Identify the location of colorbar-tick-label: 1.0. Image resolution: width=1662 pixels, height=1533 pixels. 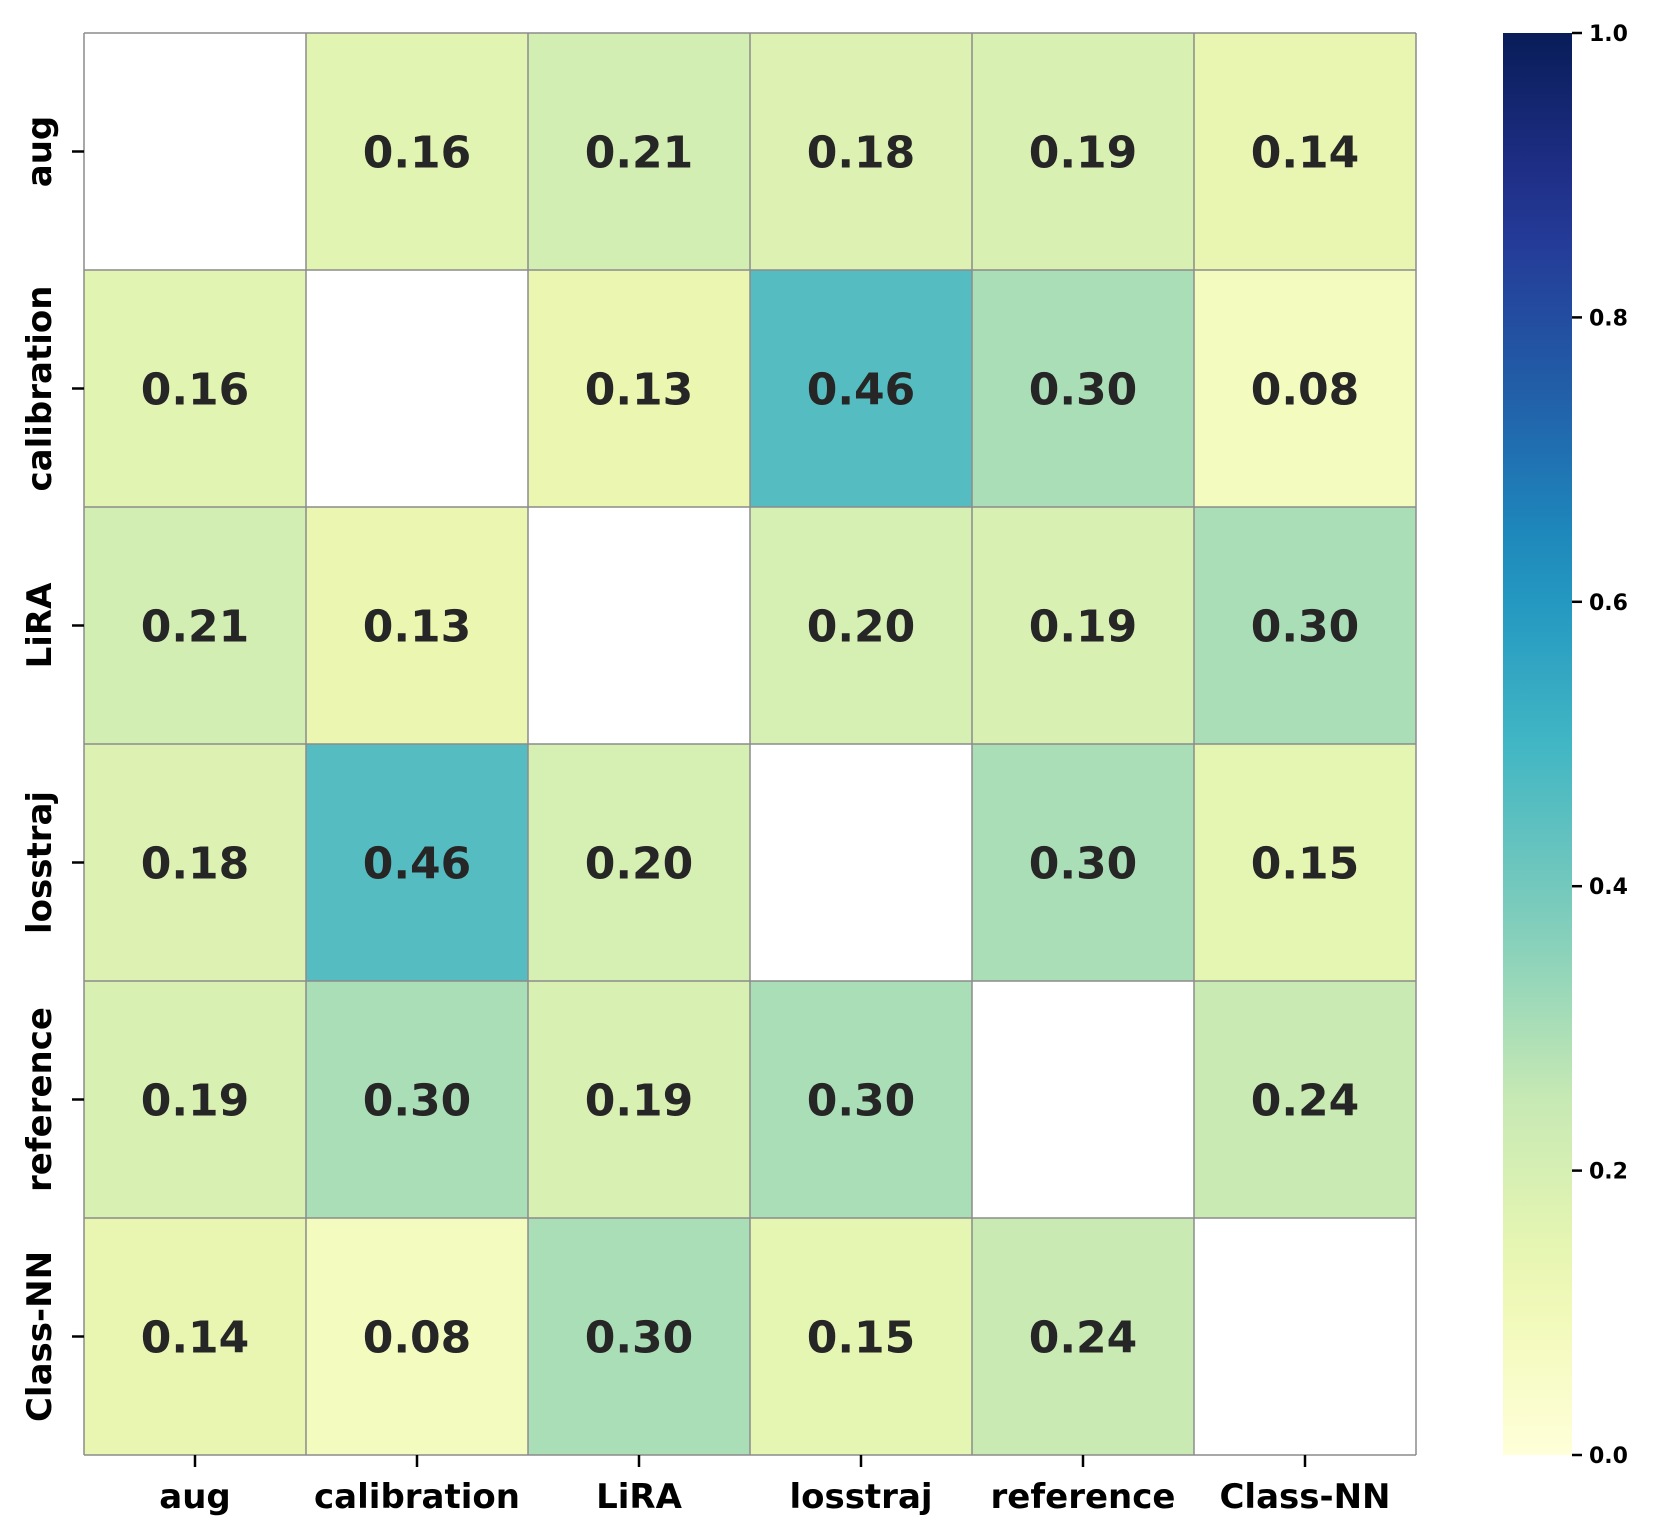
(1608, 34).